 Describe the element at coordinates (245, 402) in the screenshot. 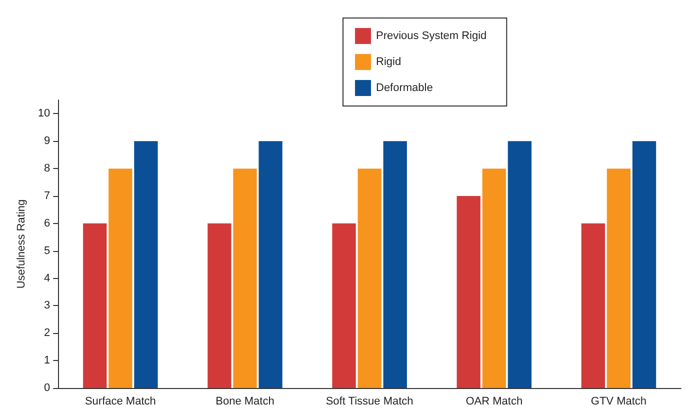

I see `x-tick-label: Bone Match` at that location.